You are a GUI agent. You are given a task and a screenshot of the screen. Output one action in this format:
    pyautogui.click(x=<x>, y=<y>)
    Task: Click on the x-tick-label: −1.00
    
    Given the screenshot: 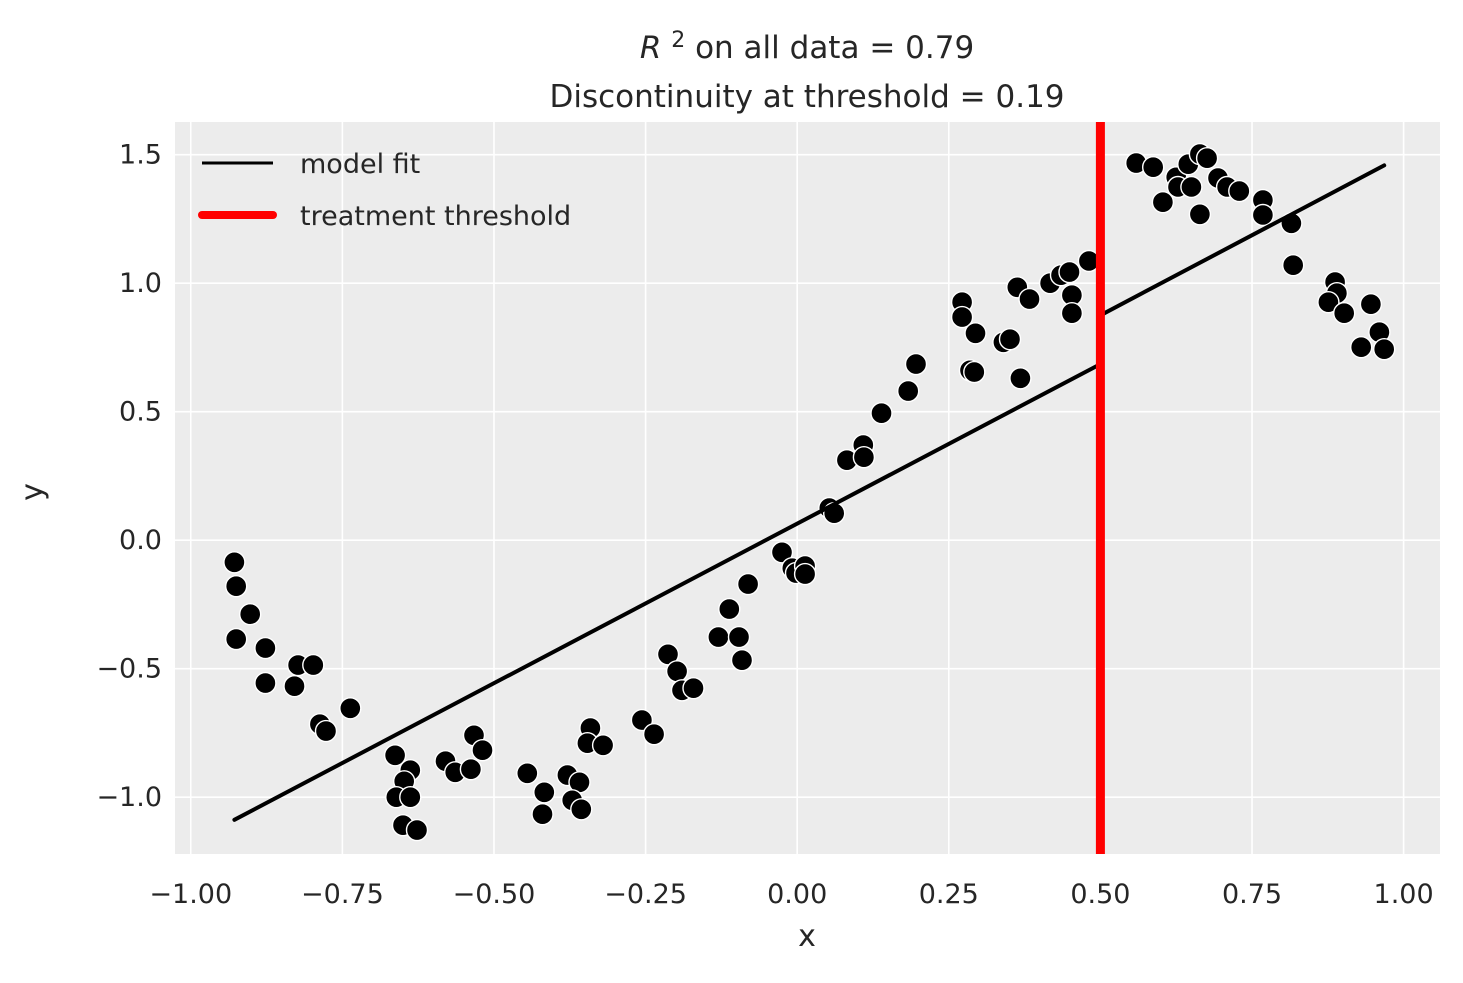 What is the action you would take?
    pyautogui.click(x=190, y=894)
    